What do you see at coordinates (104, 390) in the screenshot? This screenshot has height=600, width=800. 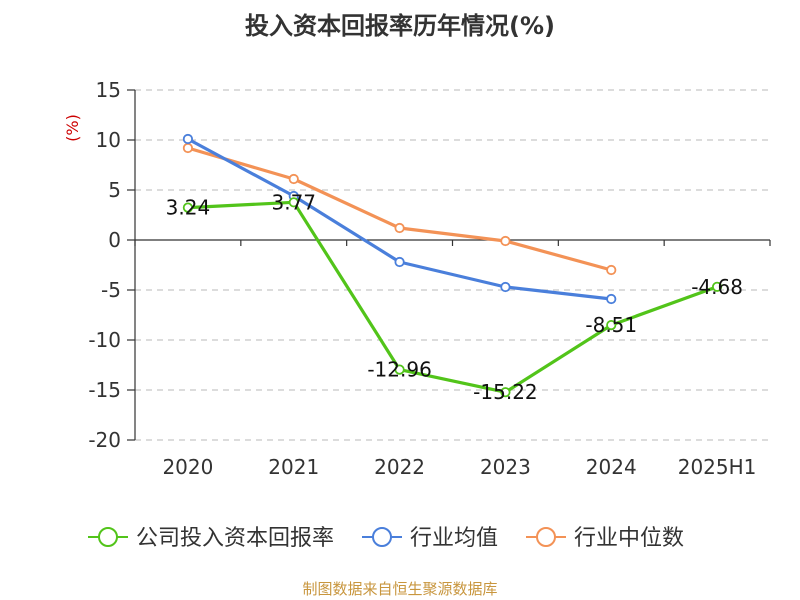 I see `y-tick-label: -15` at bounding box center [104, 390].